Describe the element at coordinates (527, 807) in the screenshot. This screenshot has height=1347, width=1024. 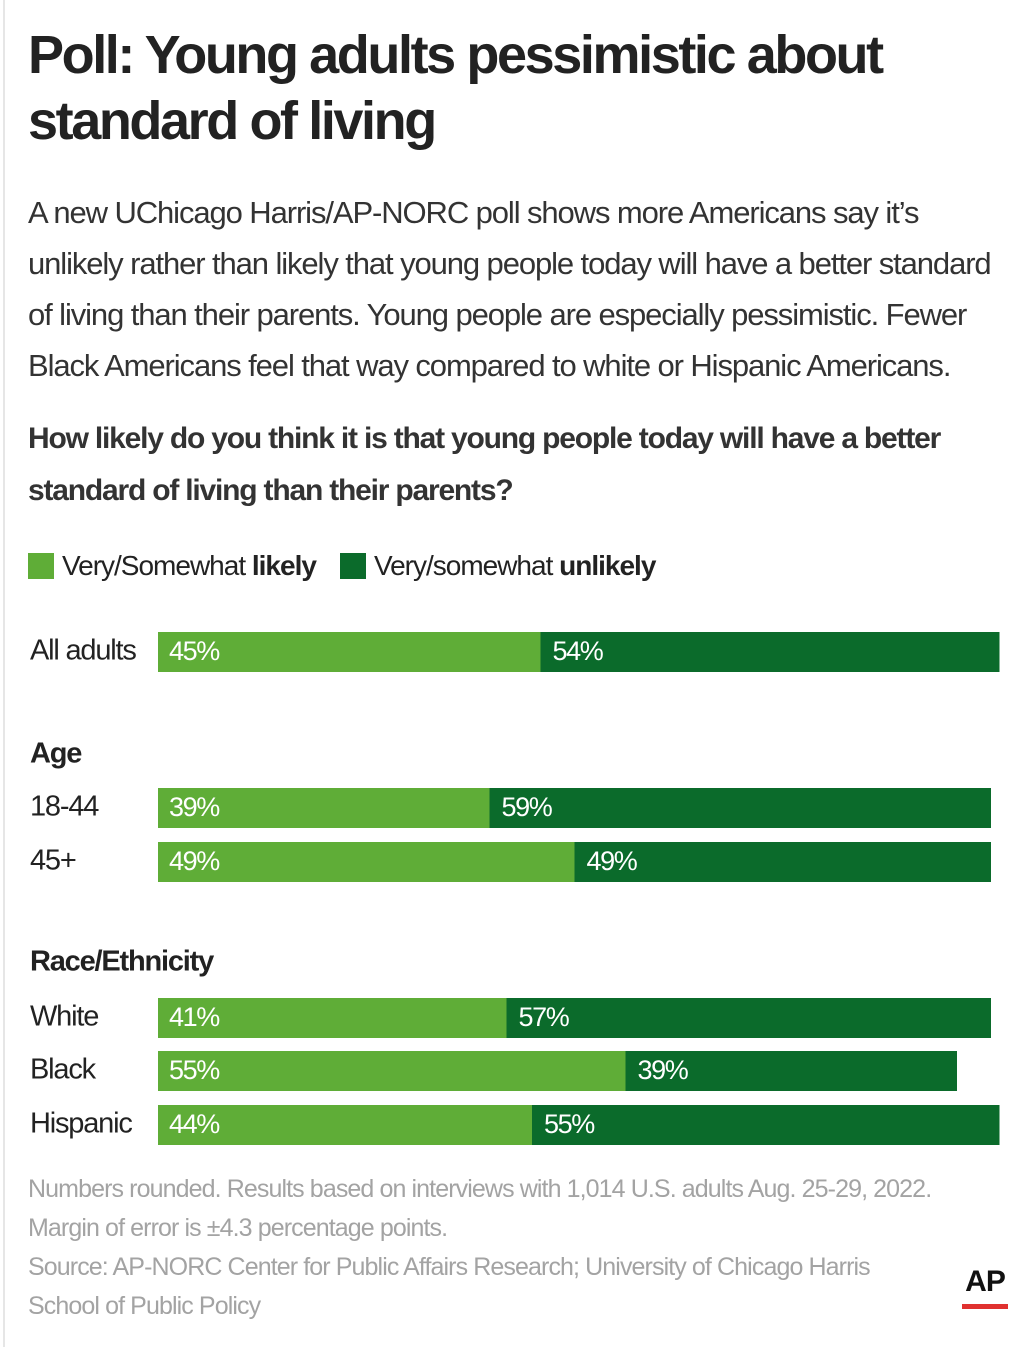
I see `data-label-unlikely: 59%` at that location.